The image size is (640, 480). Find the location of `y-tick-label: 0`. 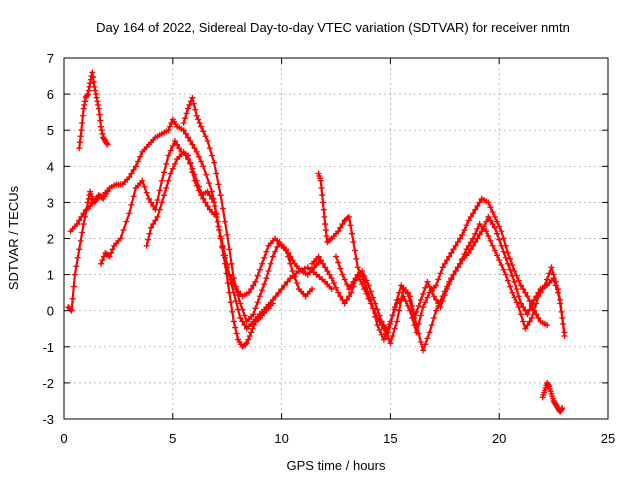

y-tick-label: 0 is located at coordinates (50, 311).